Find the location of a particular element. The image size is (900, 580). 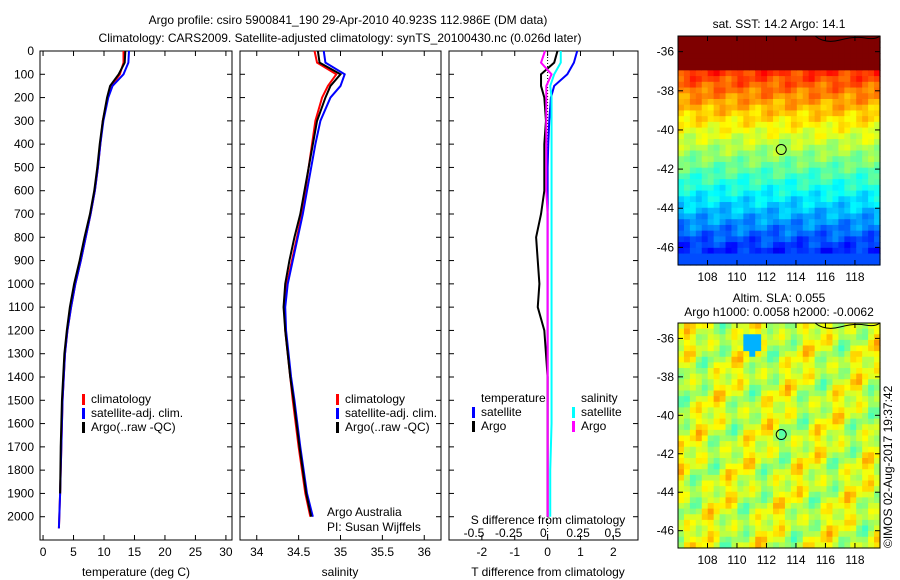

sst-map-title: sat. SST: 14.2 Argo: 14.1 is located at coordinates (779, 24).